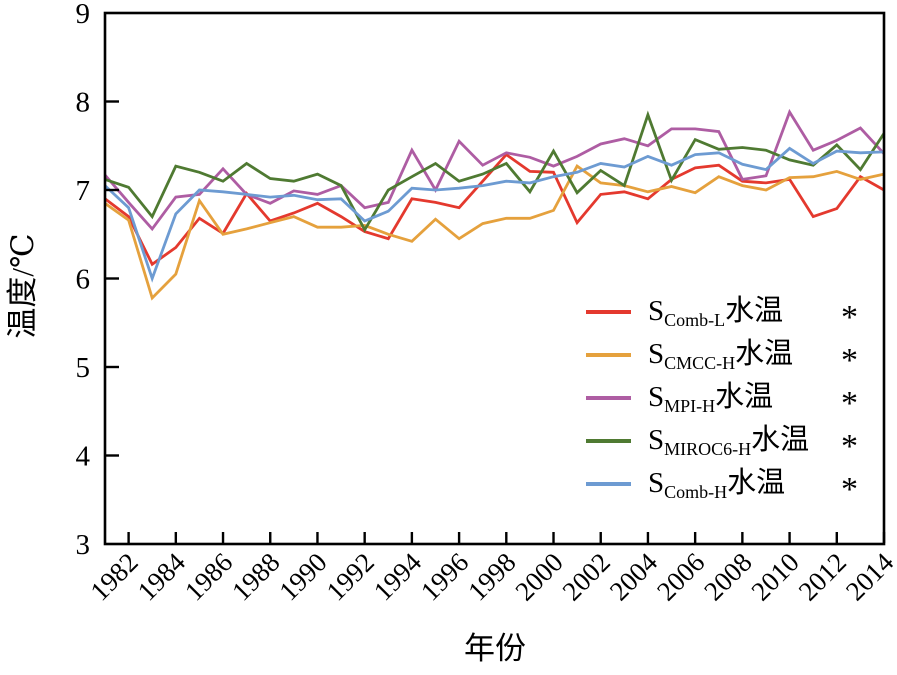 The image size is (897, 675). Describe the element at coordinates (634, 577) in the screenshot. I see `x-tick-label: 2004` at that location.